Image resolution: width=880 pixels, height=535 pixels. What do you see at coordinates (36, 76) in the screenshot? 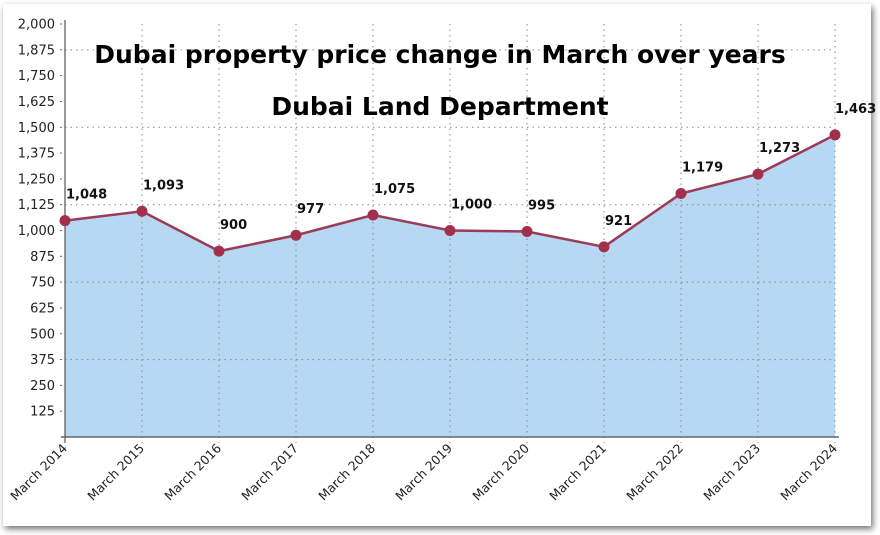
I see `y-tick-label: 1,750` at bounding box center [36, 76].